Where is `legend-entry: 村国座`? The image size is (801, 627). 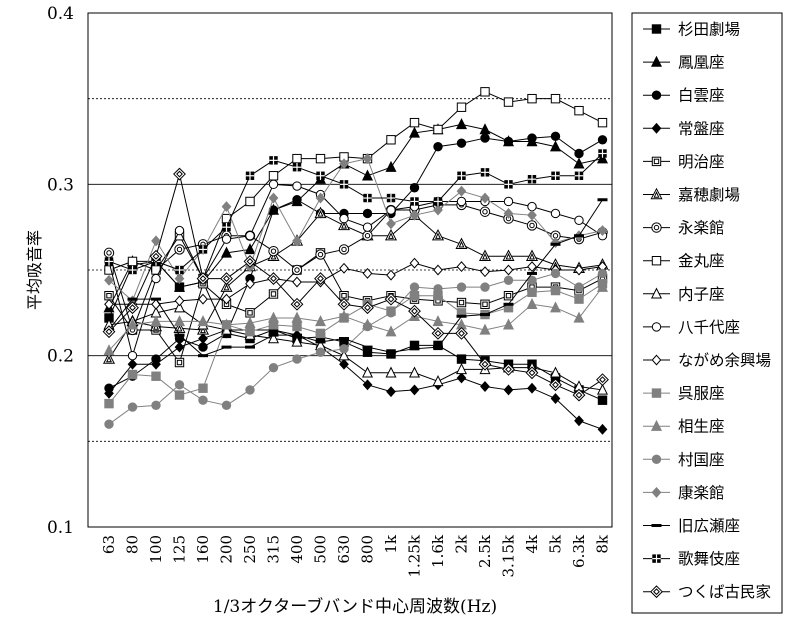 legend-entry: 村国座 is located at coordinates (684, 460).